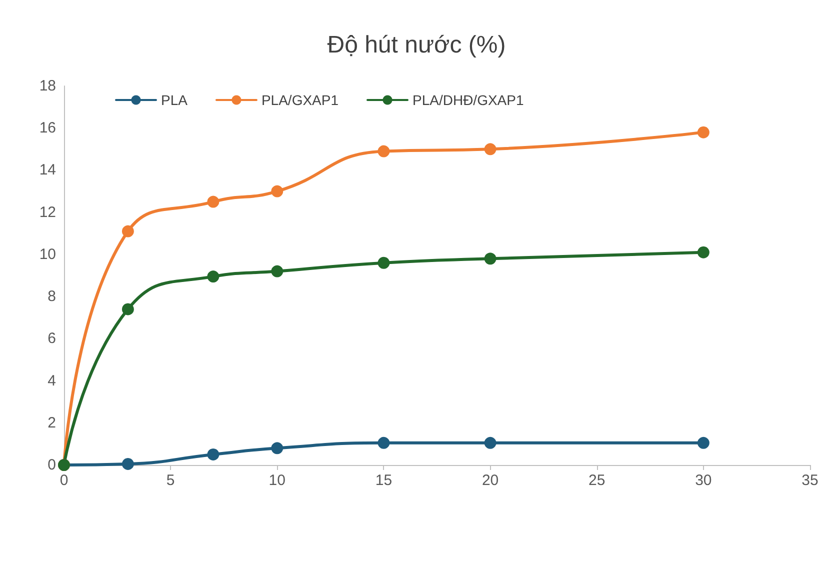 The image size is (833, 570). What do you see at coordinates (810, 480) in the screenshot?
I see `x-tick-label: 35` at bounding box center [810, 480].